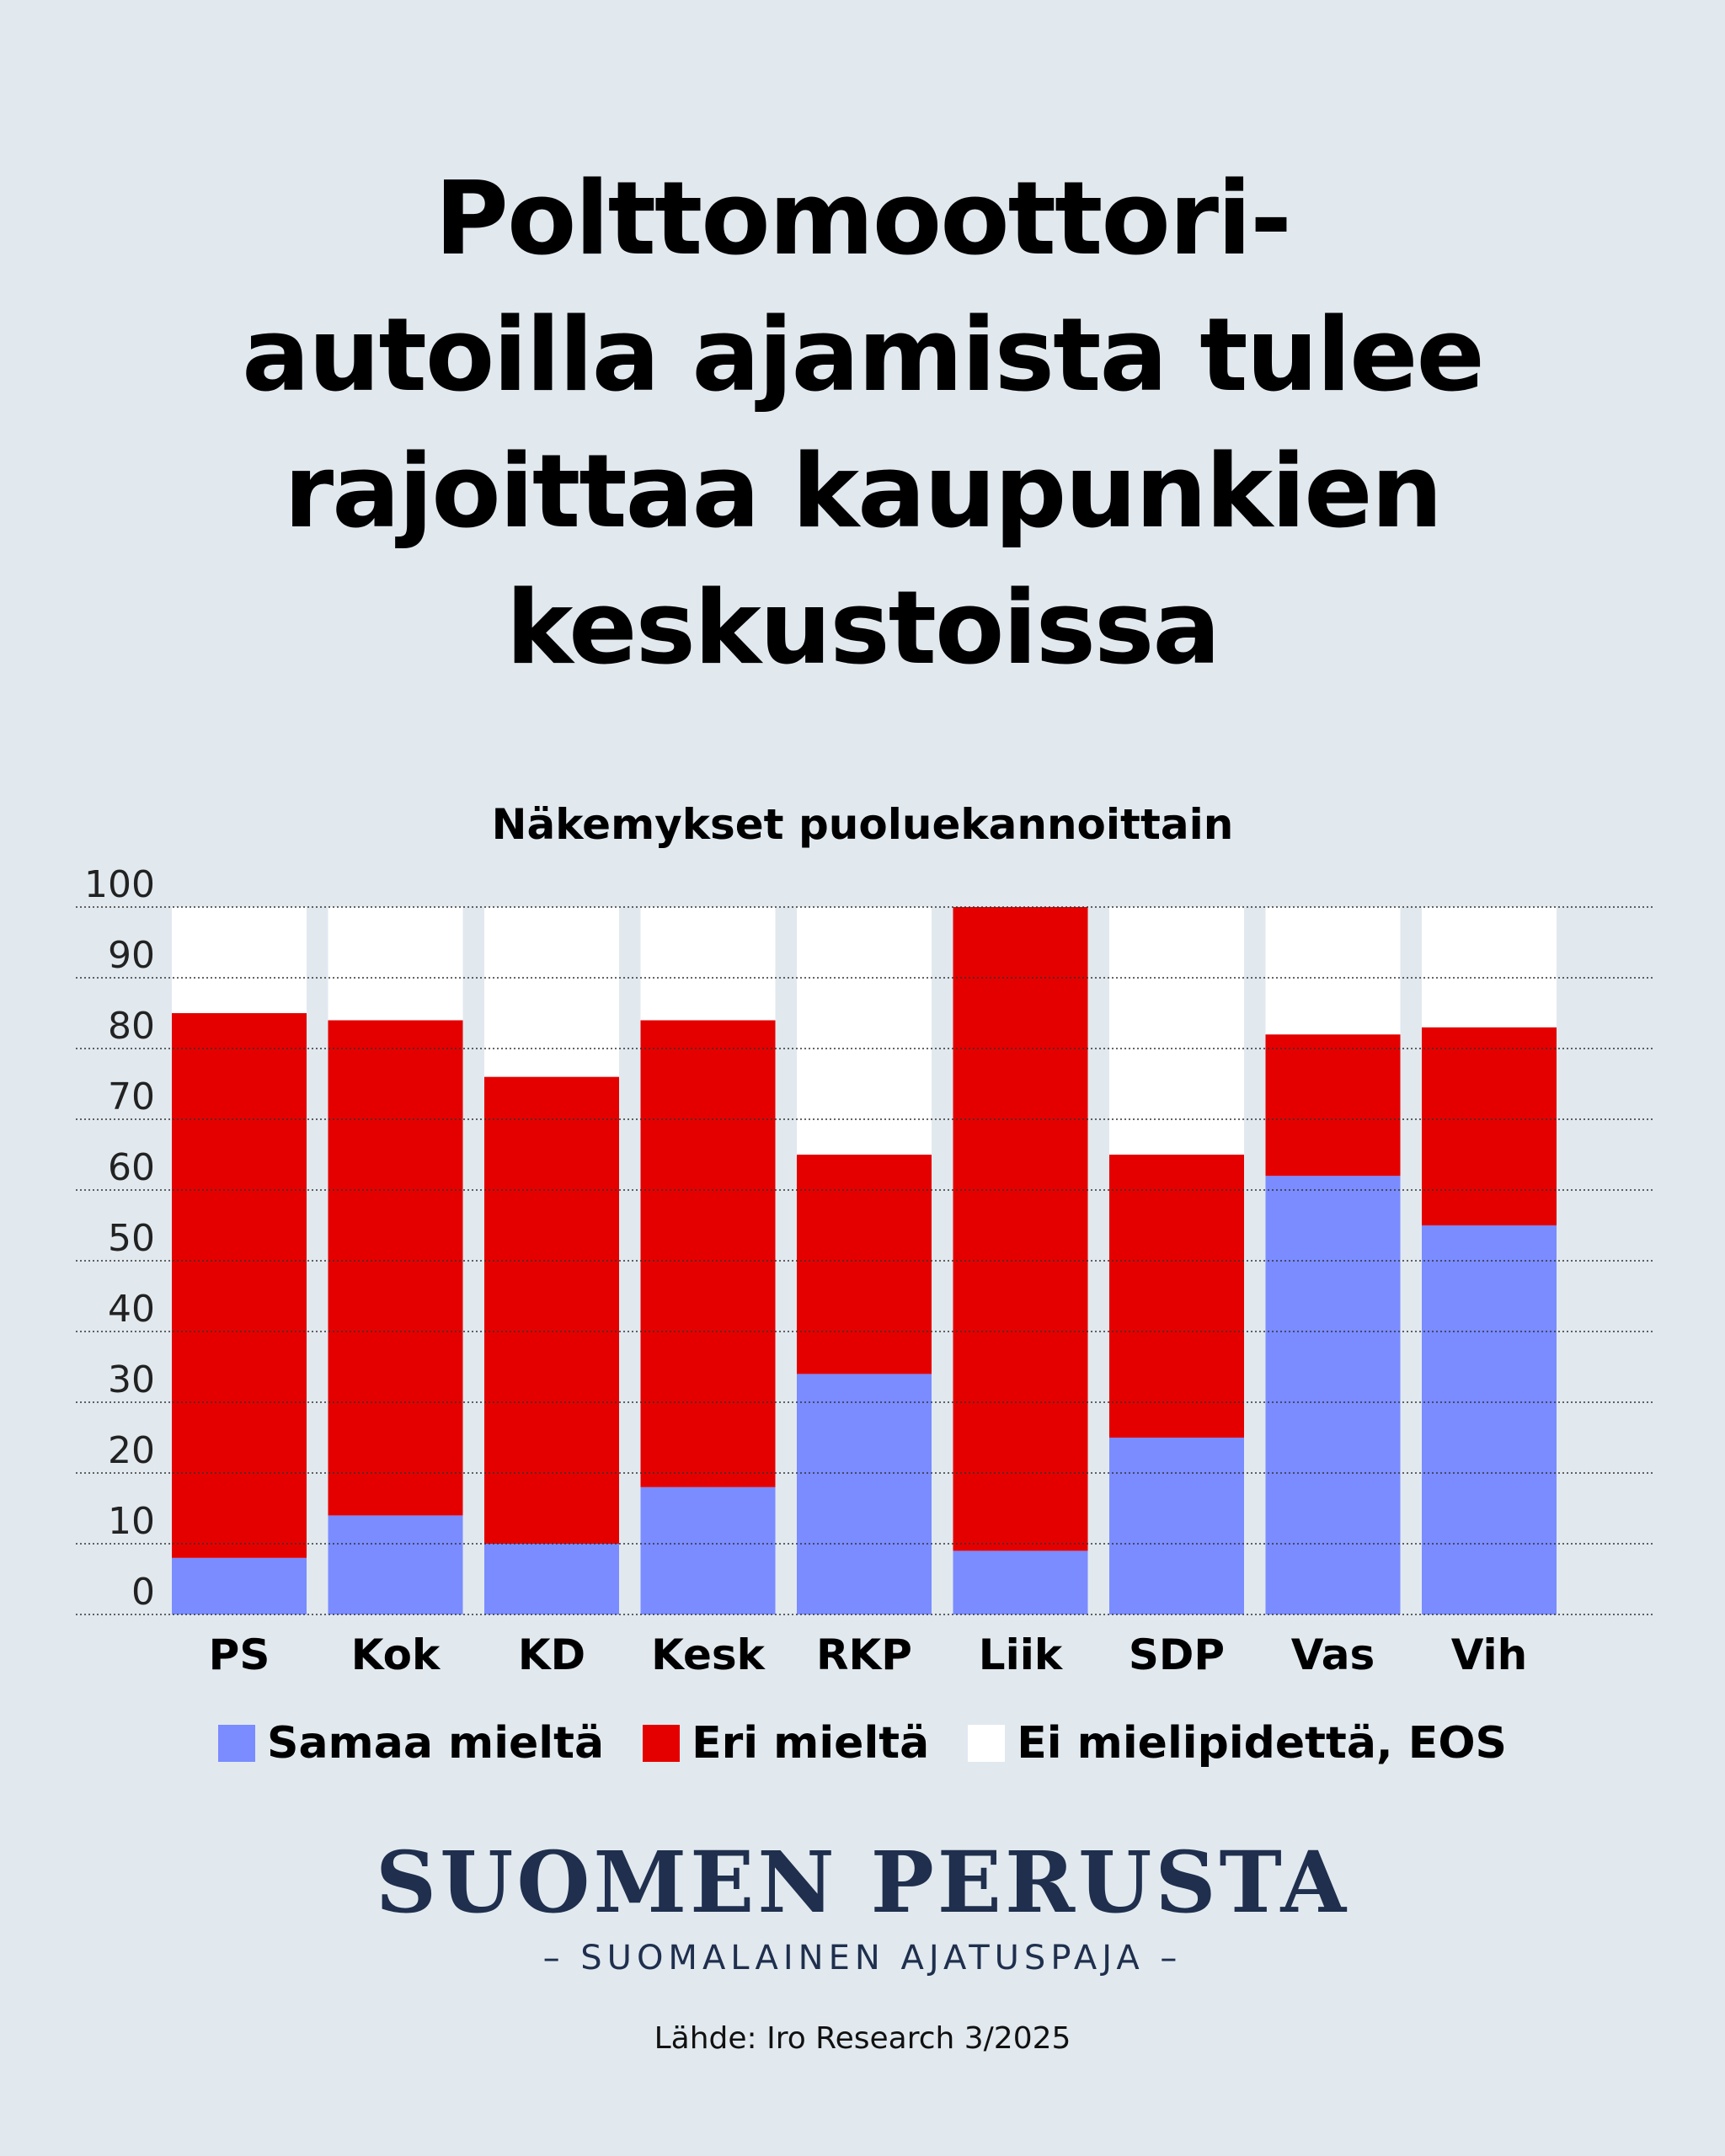 The width and height of the screenshot is (1725, 2156). Describe the element at coordinates (131, 955) in the screenshot. I see `y-tick-label: 90` at that location.